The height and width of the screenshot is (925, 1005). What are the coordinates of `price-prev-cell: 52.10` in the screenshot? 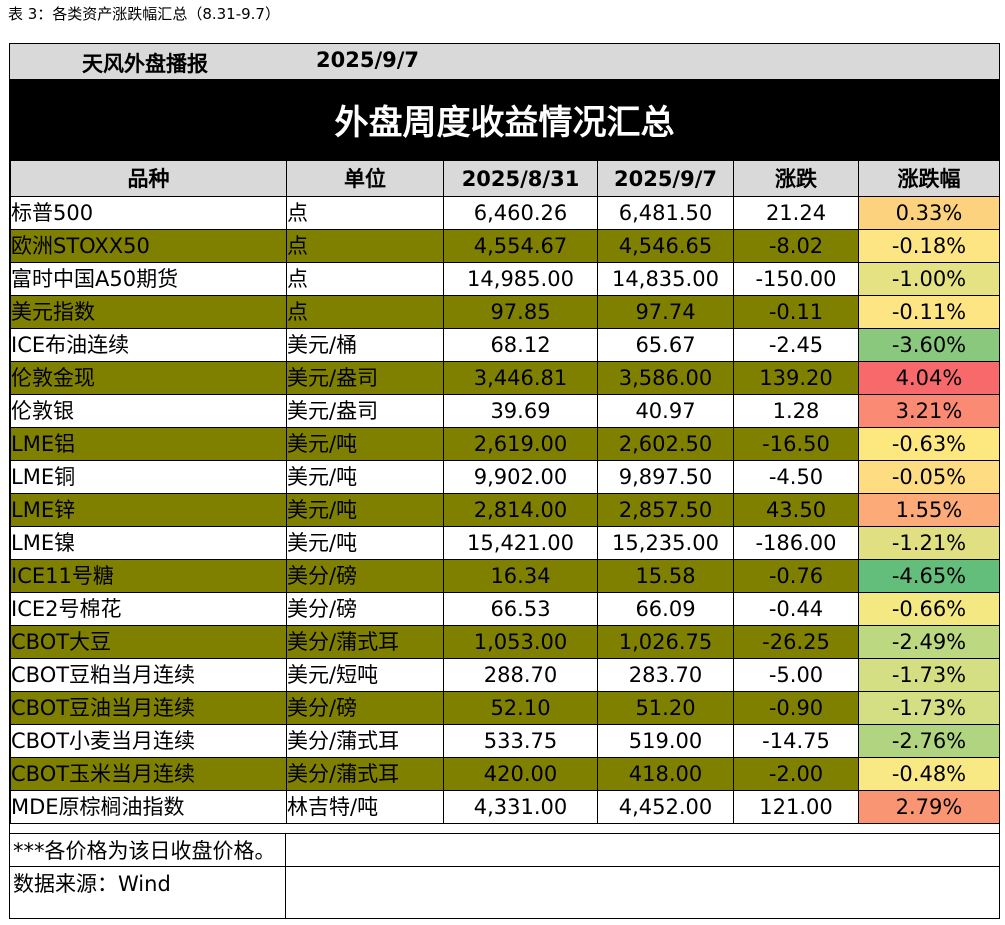 It's located at (520, 708).